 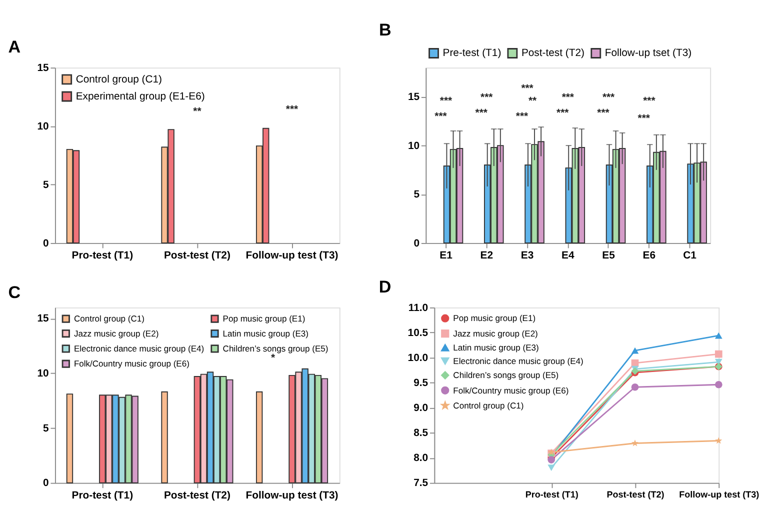 I want to click on x-tick-label: E2, so click(x=487, y=256).